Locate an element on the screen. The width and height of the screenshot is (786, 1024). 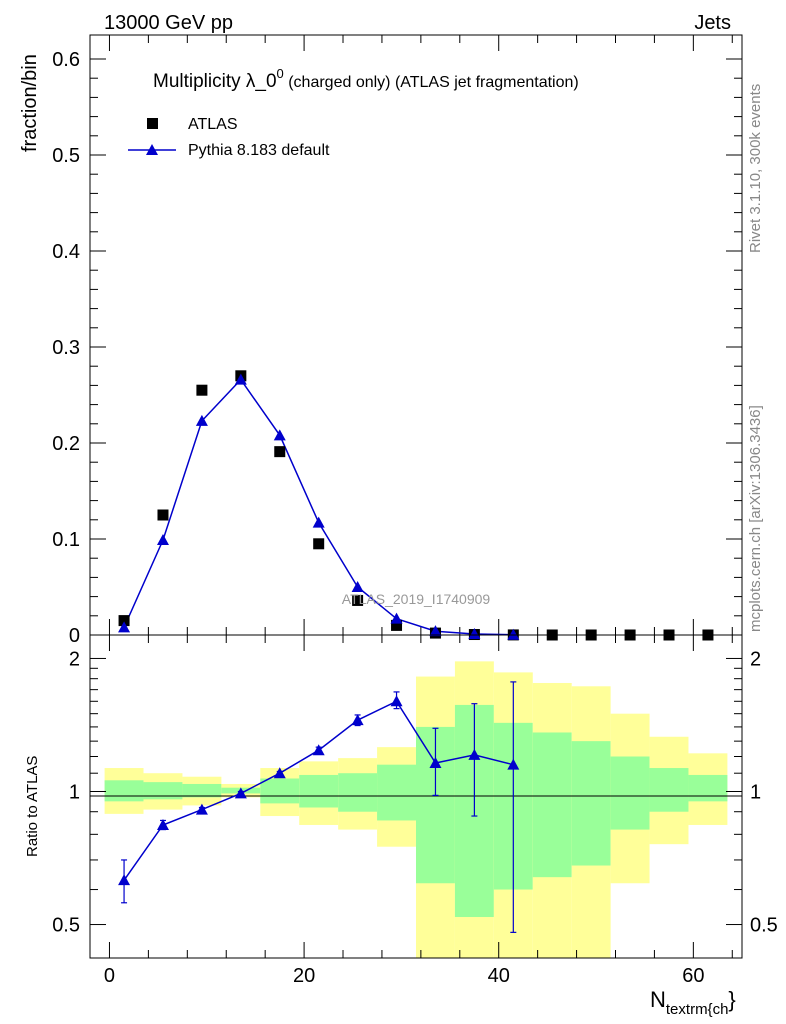
y-tick-label: 0.6 is located at coordinates (66, 60).